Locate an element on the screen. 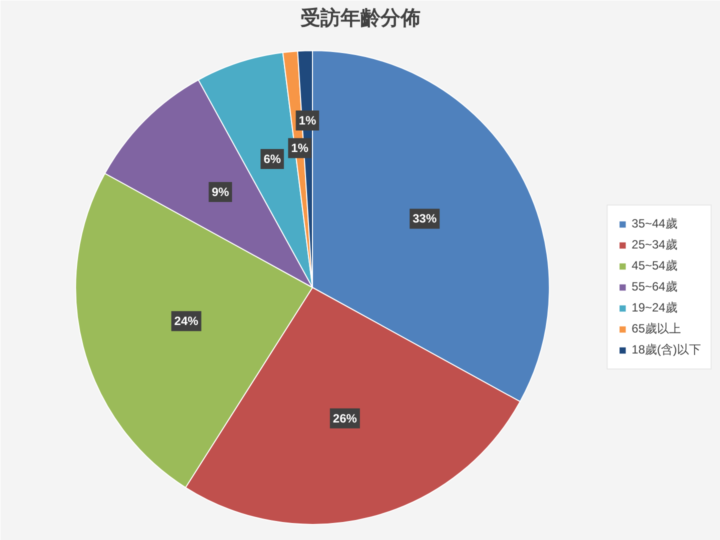  legend-label: 35~44歲 is located at coordinates (655, 224).